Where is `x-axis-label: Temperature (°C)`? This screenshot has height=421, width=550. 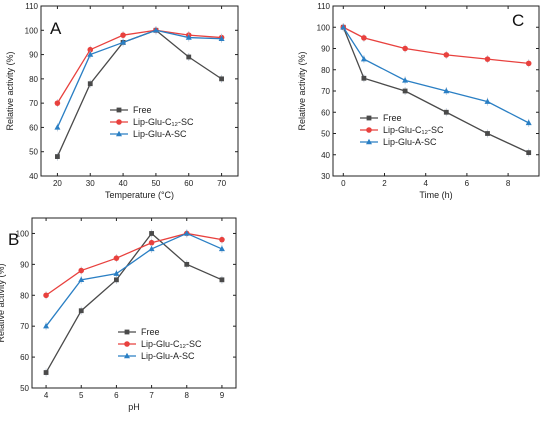 x-axis-label: Temperature (°C) is located at coordinates (139, 195).